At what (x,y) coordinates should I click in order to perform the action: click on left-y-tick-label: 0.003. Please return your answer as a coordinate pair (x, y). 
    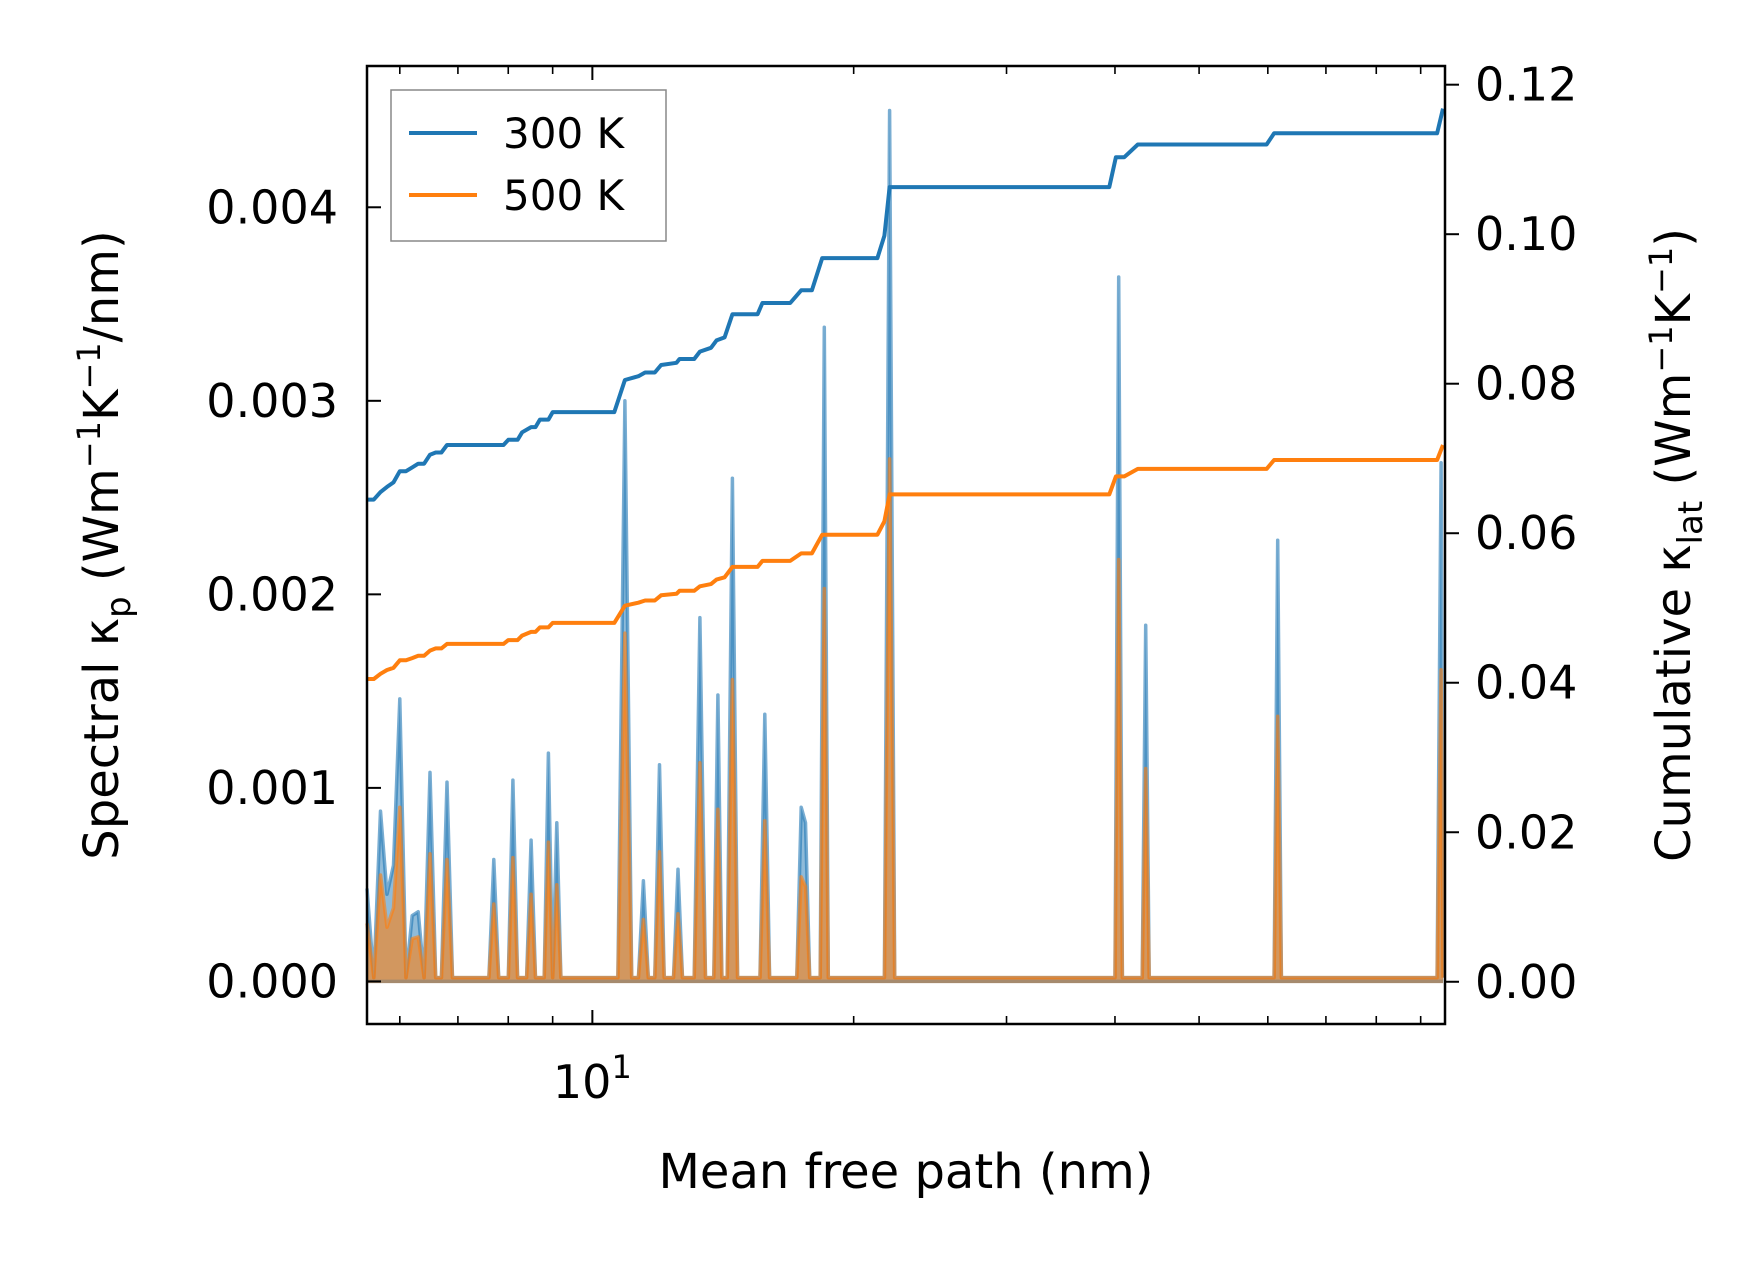
    Looking at the image, I should click on (272, 401).